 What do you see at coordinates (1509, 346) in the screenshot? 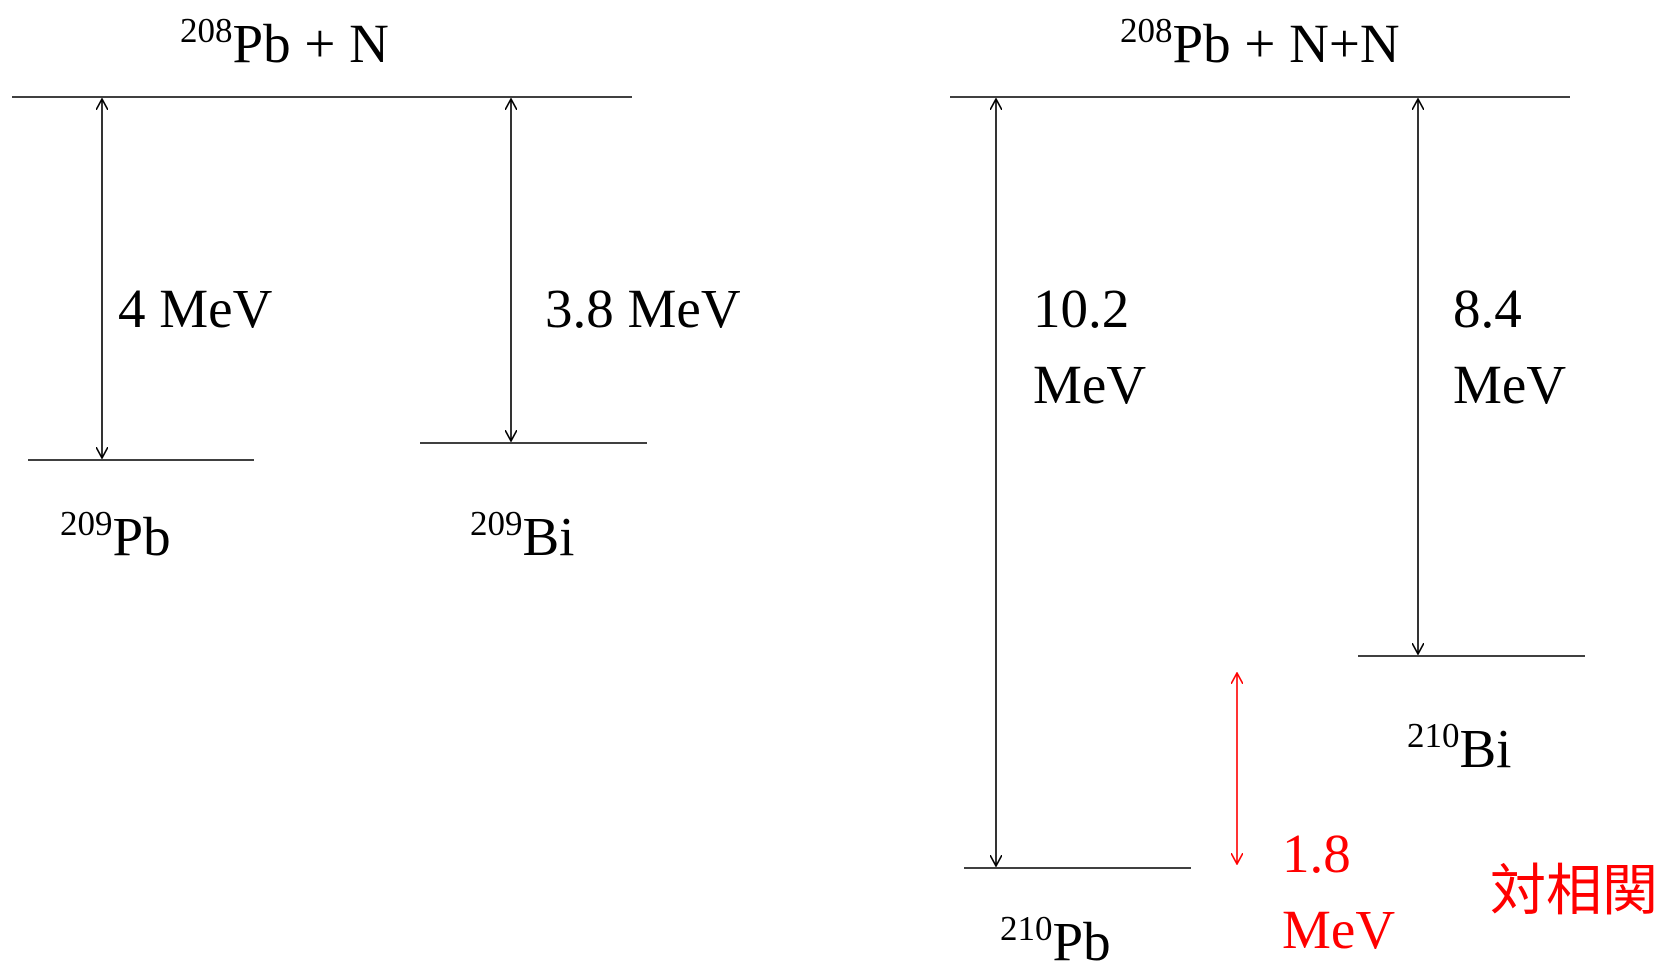
I see `right-energy-value-bi210: 8.4 MeV` at bounding box center [1509, 346].